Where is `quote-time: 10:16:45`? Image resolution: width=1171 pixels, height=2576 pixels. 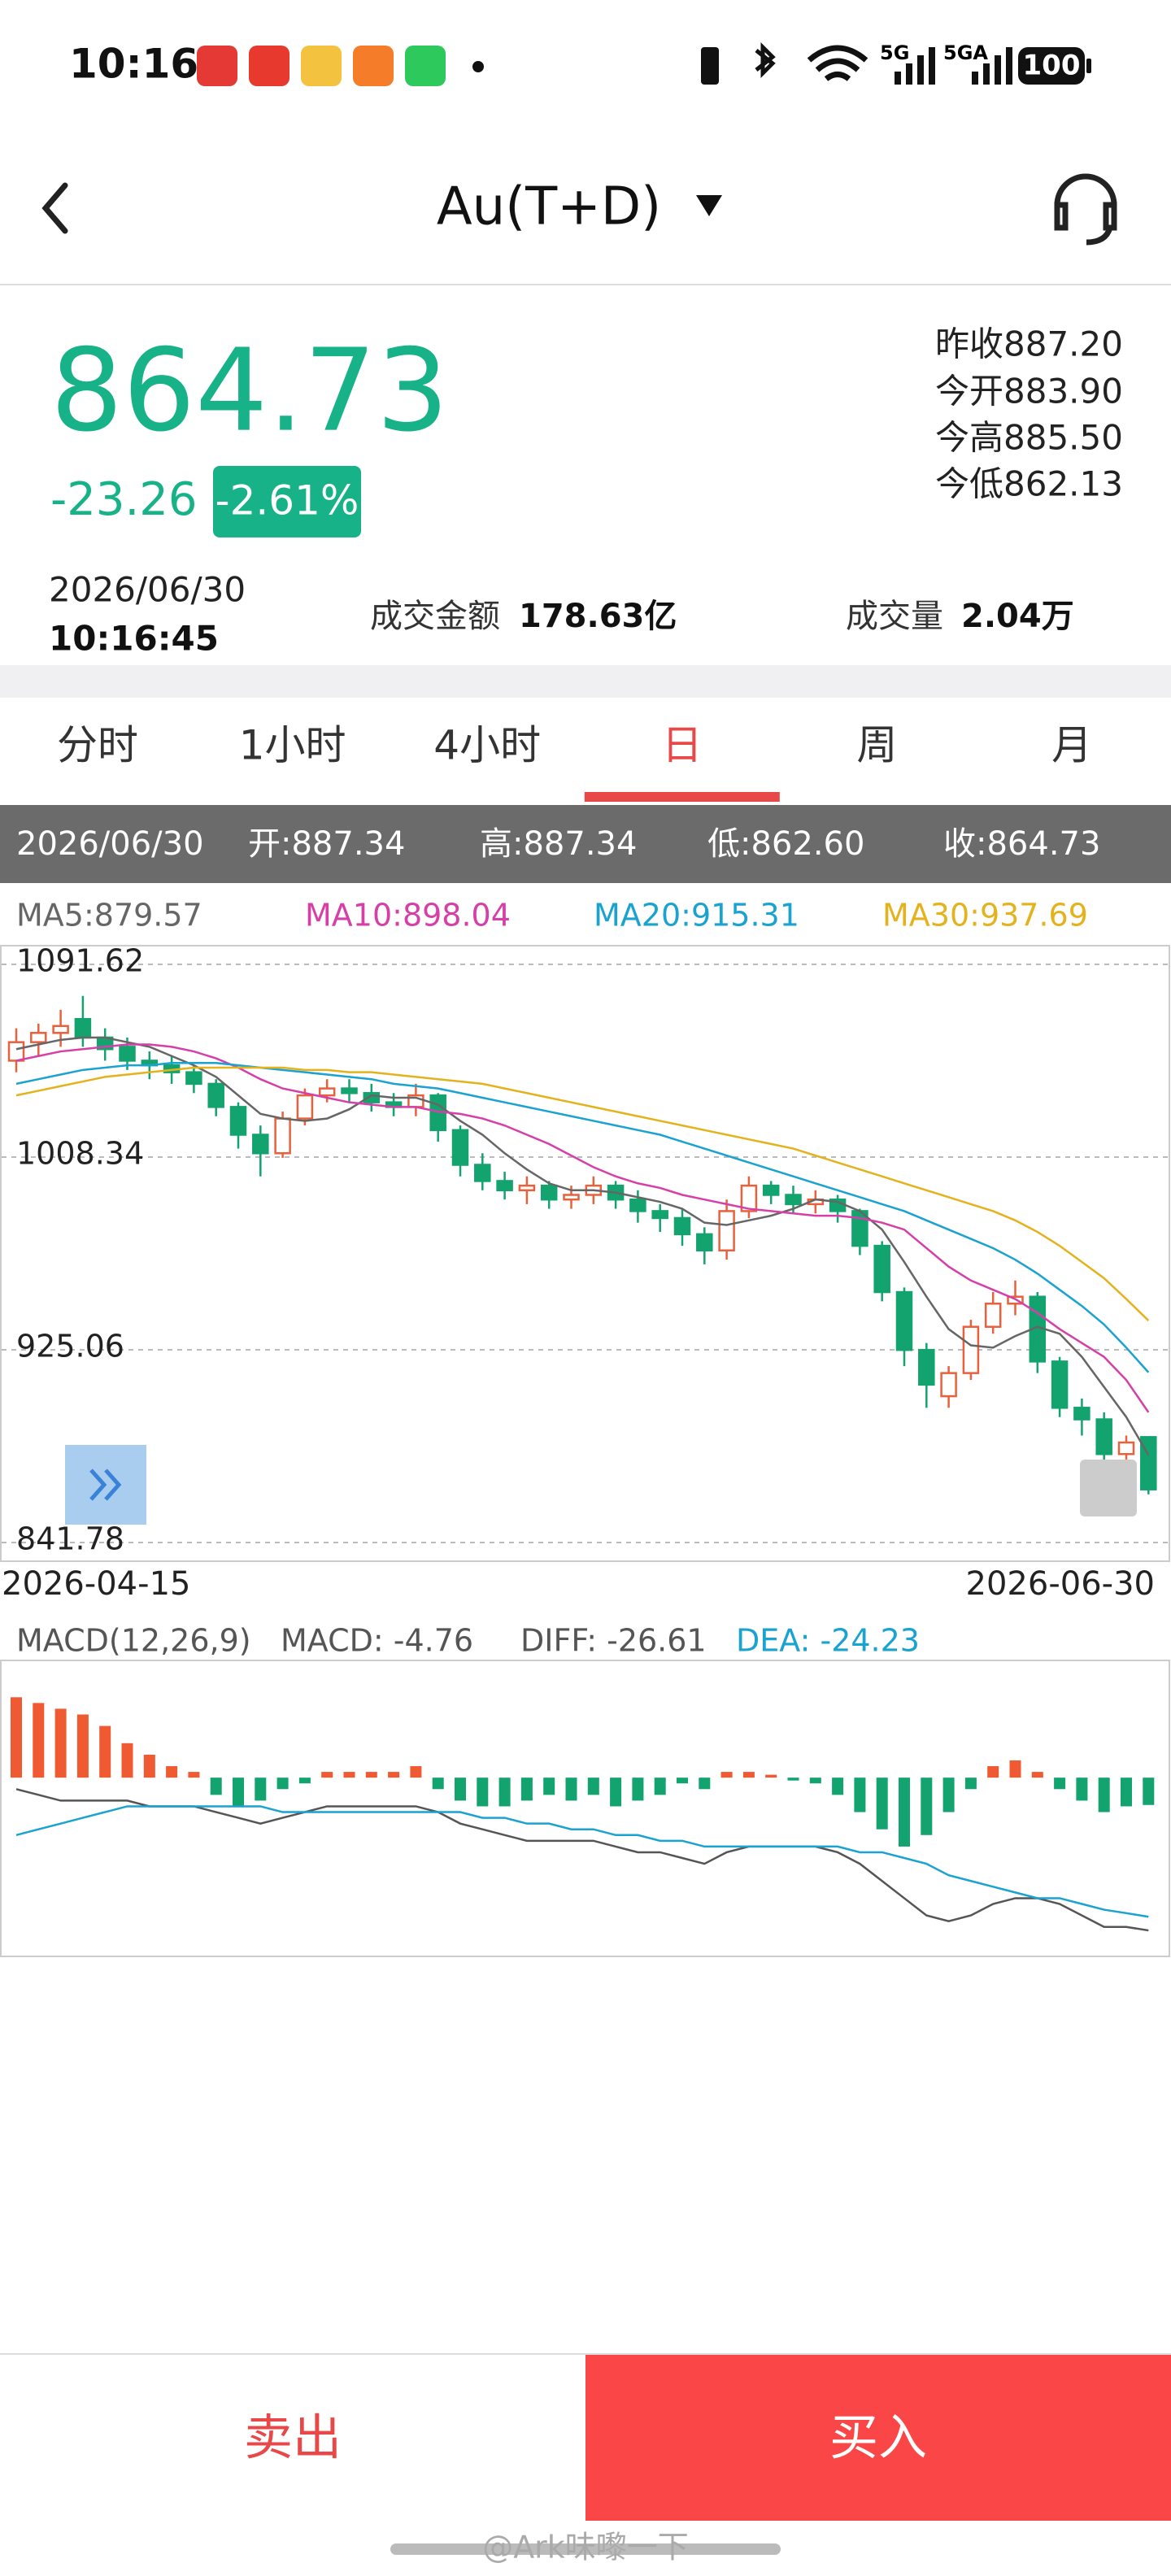
quote-time: 10:16:45 is located at coordinates (134, 639).